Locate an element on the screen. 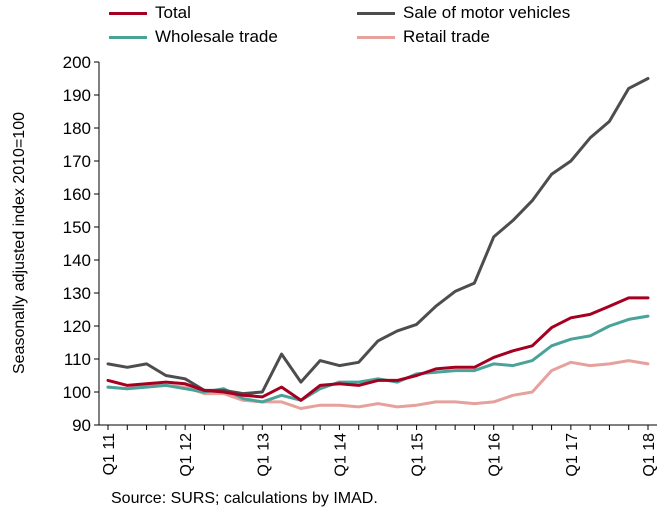 The image size is (667, 519). x-tick-label: Q1 15 is located at coordinates (418, 455).